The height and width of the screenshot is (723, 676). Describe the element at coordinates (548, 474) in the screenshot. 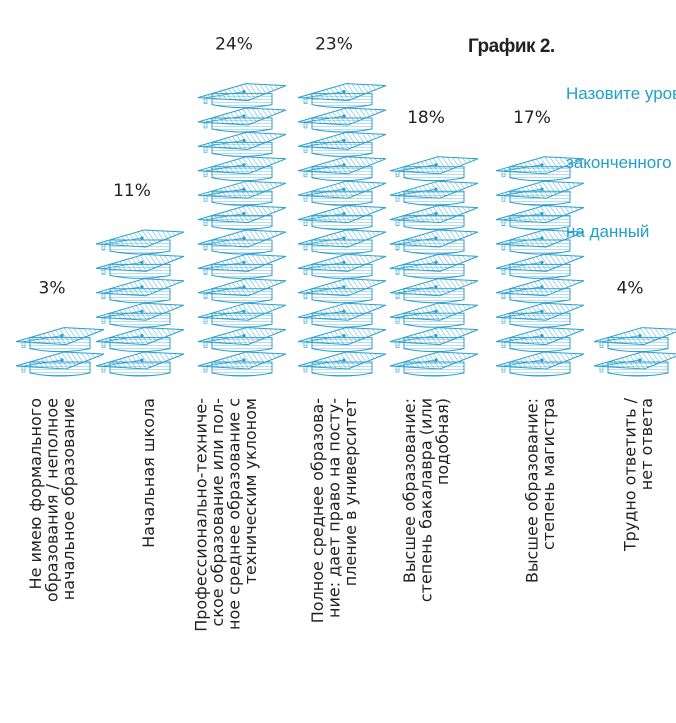

I see `category-label-line: степень магистра` at that location.